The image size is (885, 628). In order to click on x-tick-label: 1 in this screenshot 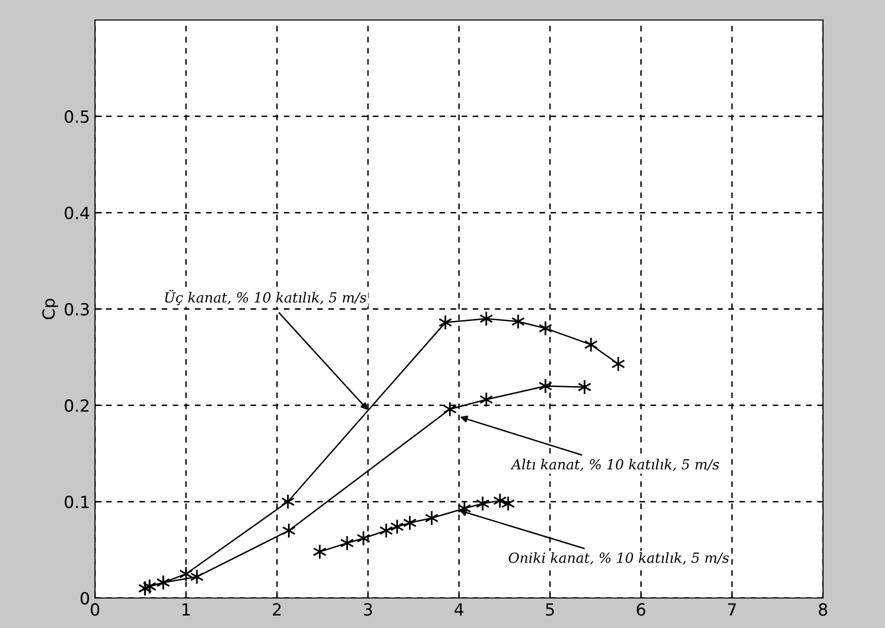, I will do `click(186, 609)`.